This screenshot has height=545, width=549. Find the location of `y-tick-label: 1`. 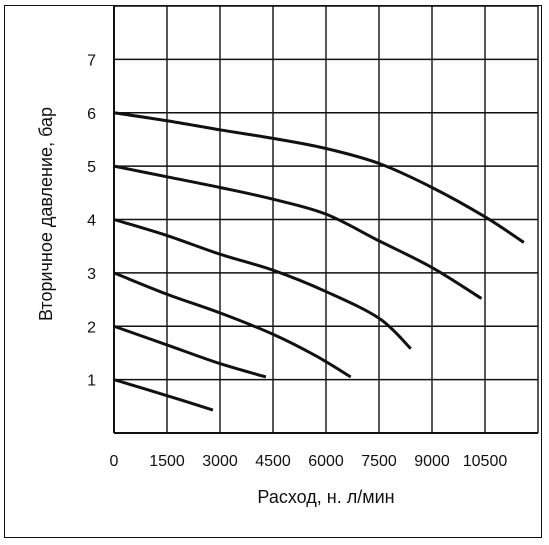

y-tick-label: 1 is located at coordinates (91, 381).